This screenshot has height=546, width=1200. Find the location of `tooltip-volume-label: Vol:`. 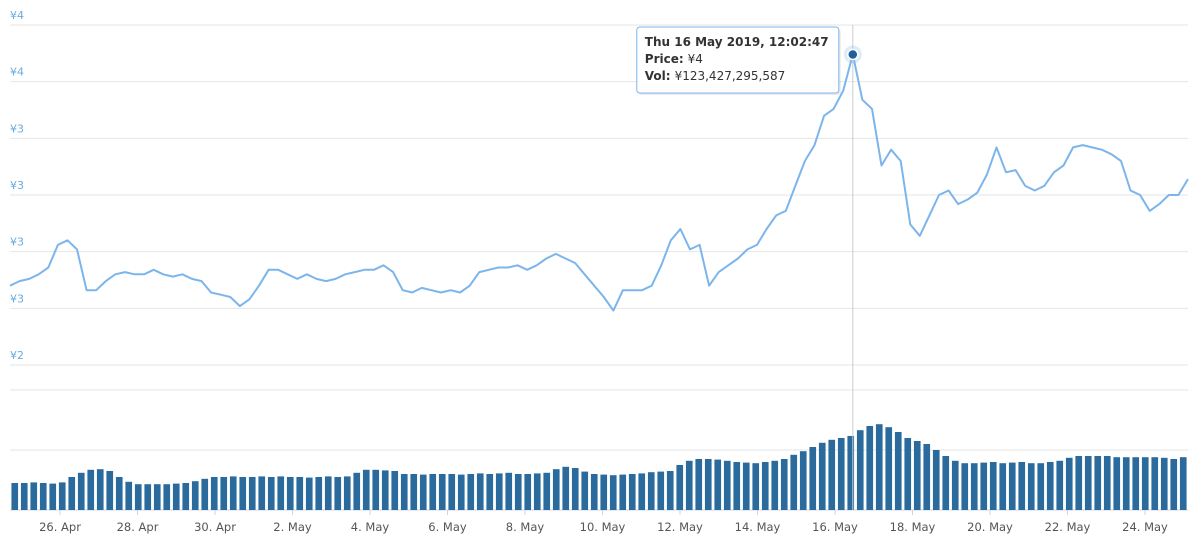

tooltip-volume-label: Vol: is located at coordinates (658, 76).